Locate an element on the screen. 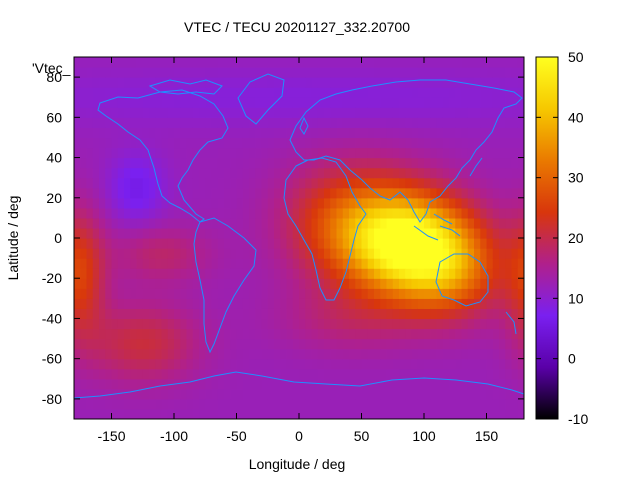 The width and height of the screenshot is (640, 485). y-tick-label: 20 is located at coordinates (54, 198).